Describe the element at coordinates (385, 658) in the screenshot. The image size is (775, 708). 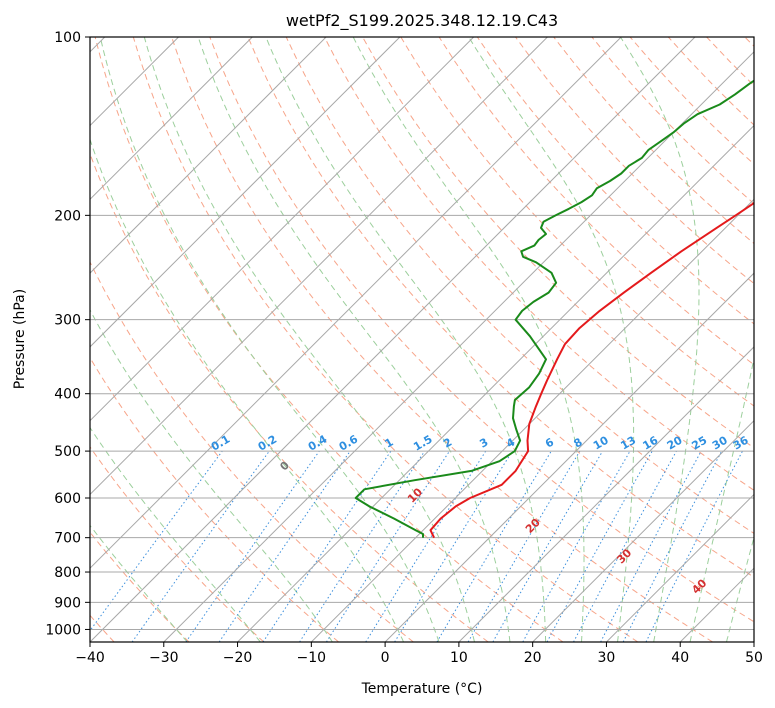
I see `x-tick-label: 0` at that location.